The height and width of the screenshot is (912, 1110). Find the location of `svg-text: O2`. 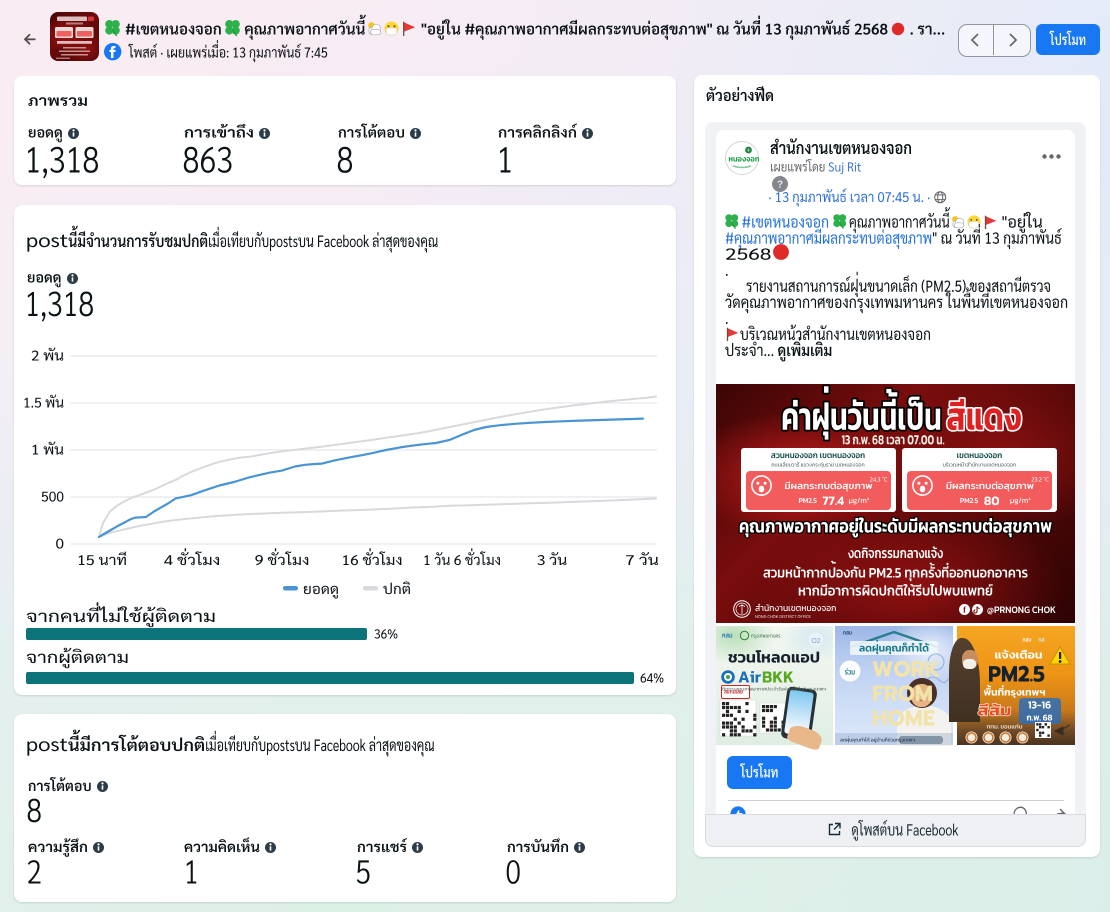

svg-text: O2 is located at coordinates (815, 641).